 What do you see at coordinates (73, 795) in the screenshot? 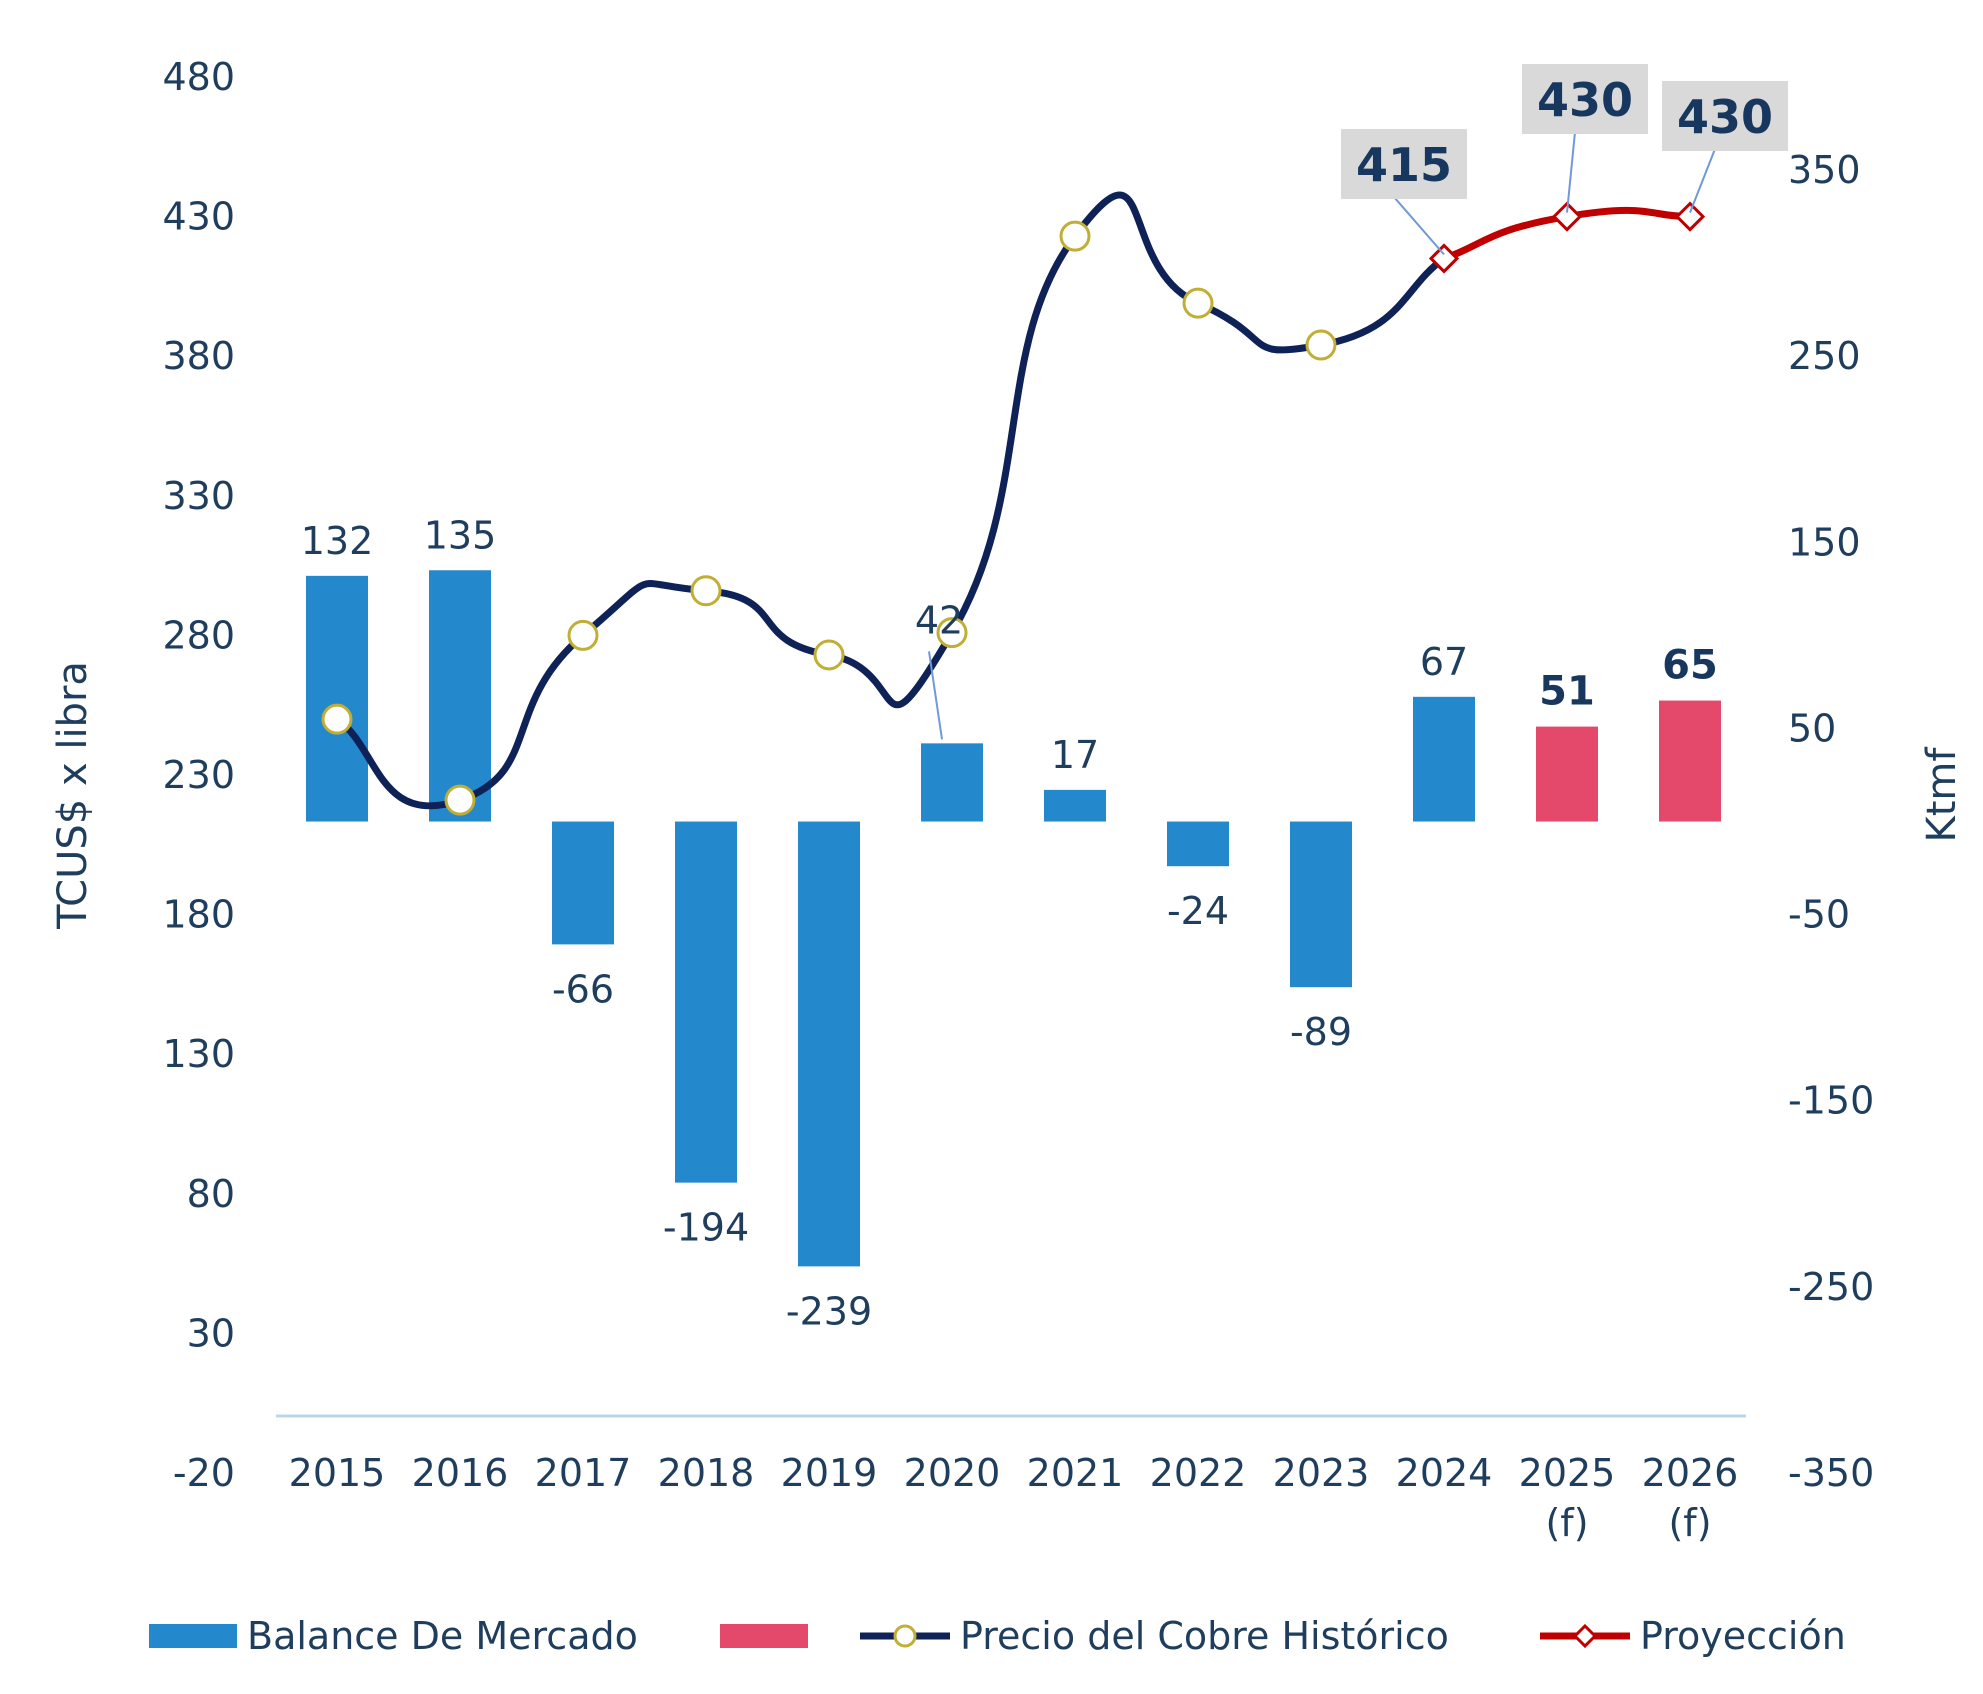
I see `y-left-axis-title: TCUS$ x libra` at bounding box center [73, 795].